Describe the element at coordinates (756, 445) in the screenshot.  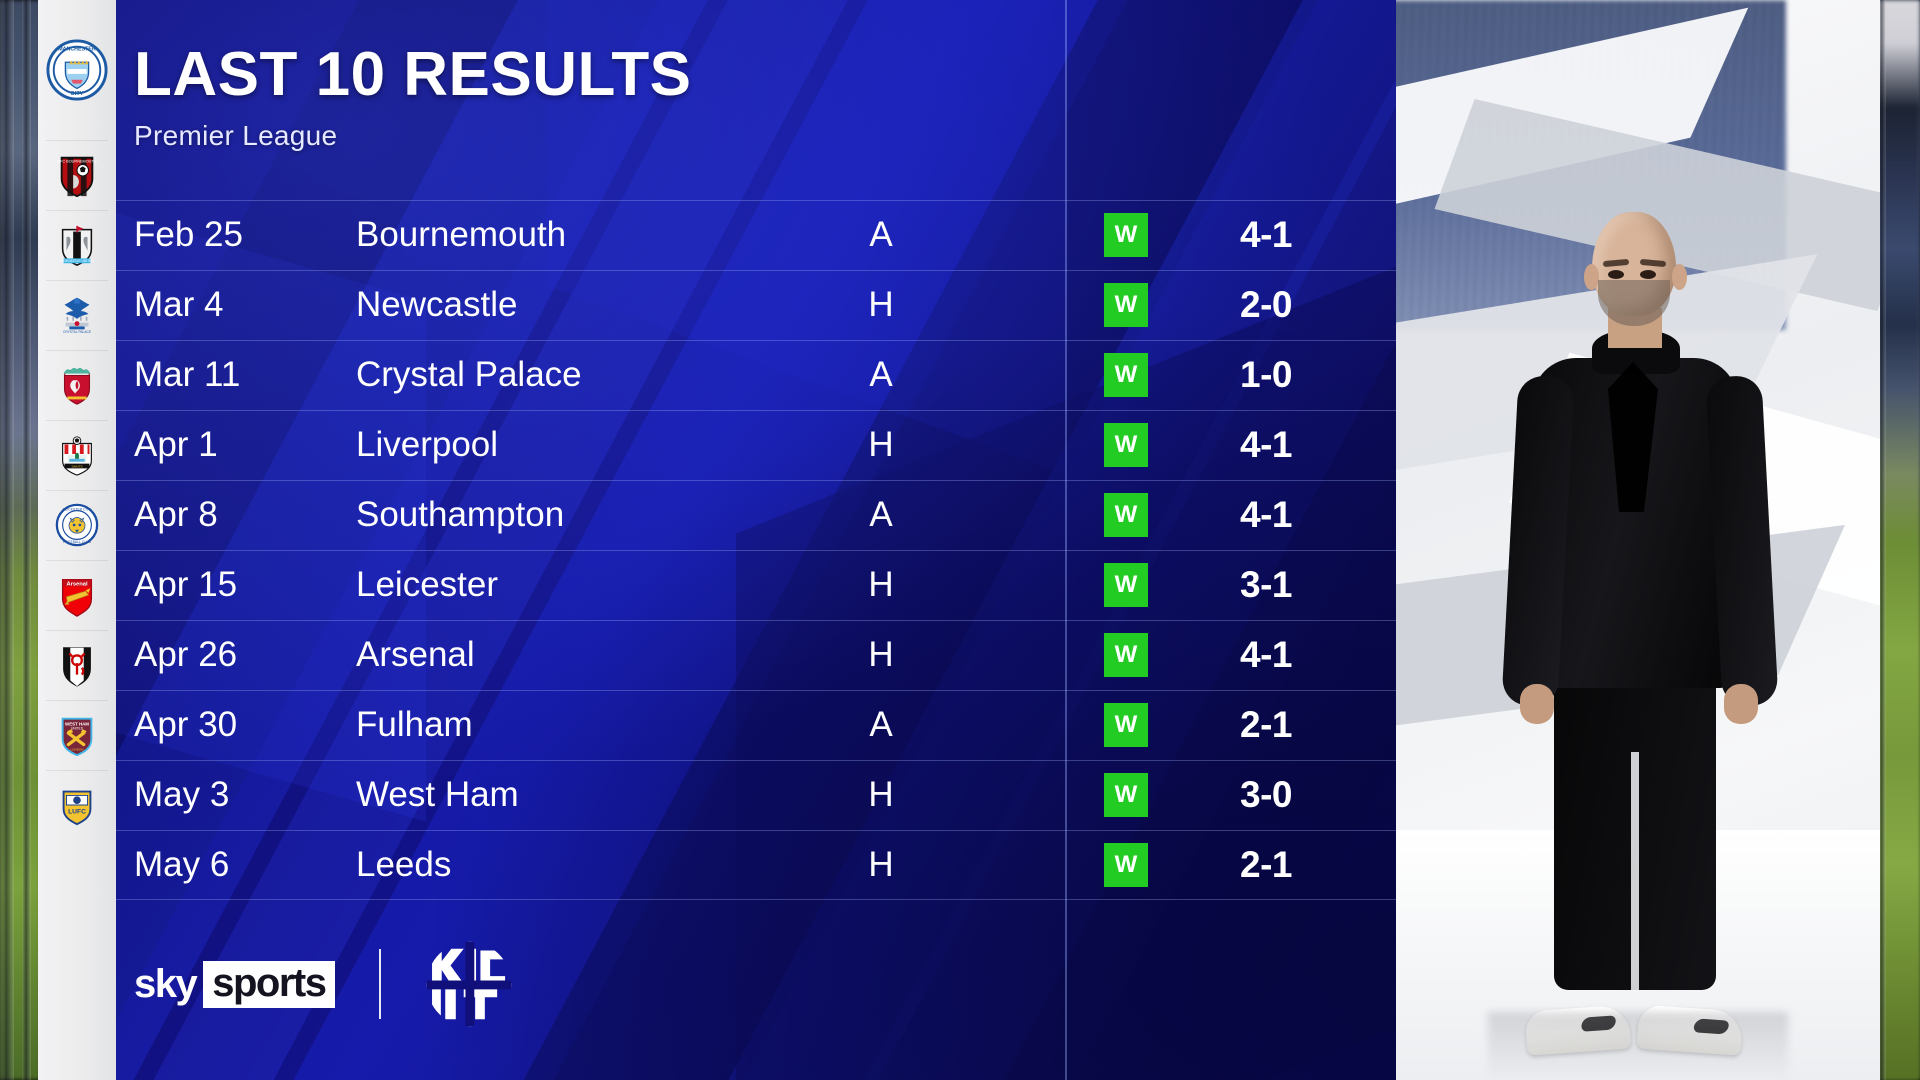
I see `table-row: Apr 1 Liverpool H W 4-1` at that location.